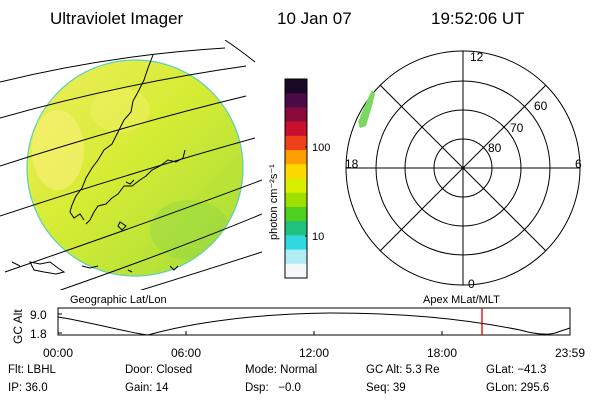 The height and width of the screenshot is (400, 600). Describe the element at coordinates (495, 148) in the screenshot. I see `polar-lat-80: 80` at that location.